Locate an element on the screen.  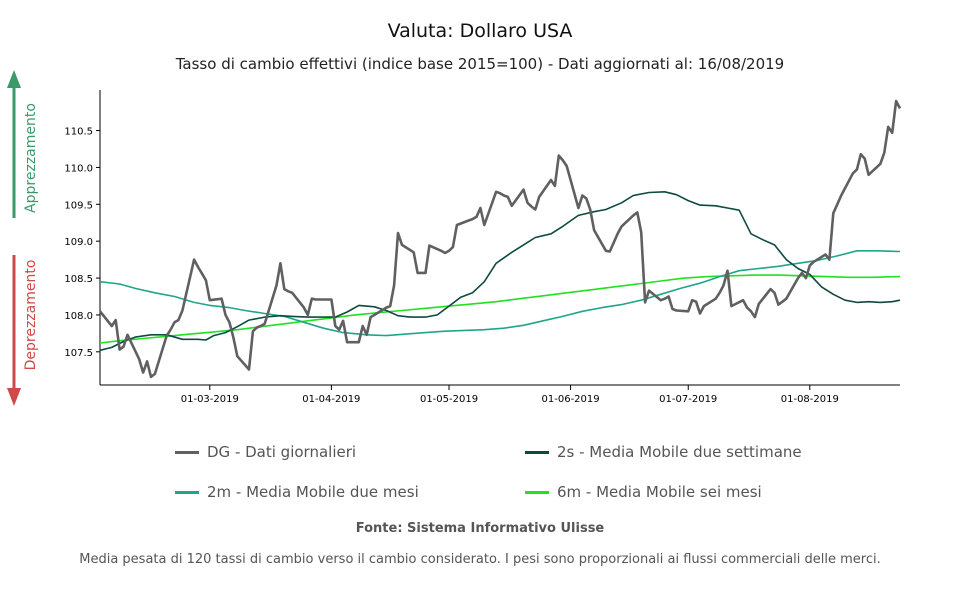
legend-item-2s: 2s - Media Mobile due settimane is located at coordinates (663, 452).